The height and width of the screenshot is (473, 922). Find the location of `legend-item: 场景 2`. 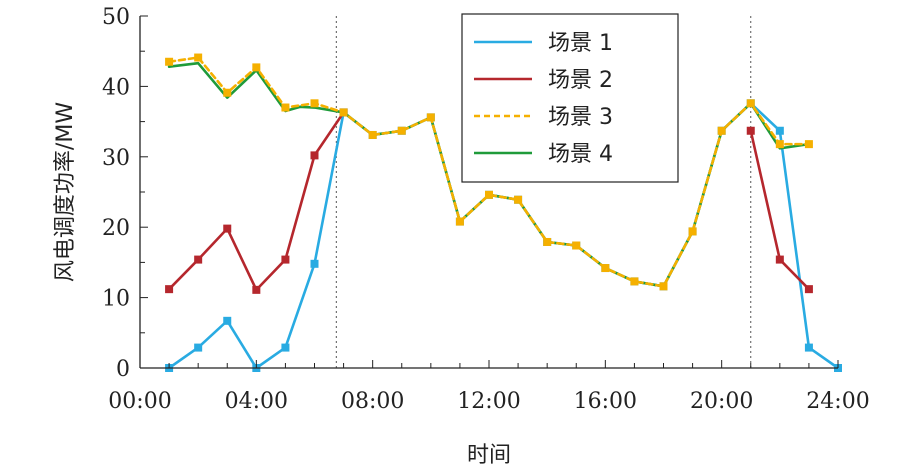

legend-item: 场景 2 is located at coordinates (543, 80).